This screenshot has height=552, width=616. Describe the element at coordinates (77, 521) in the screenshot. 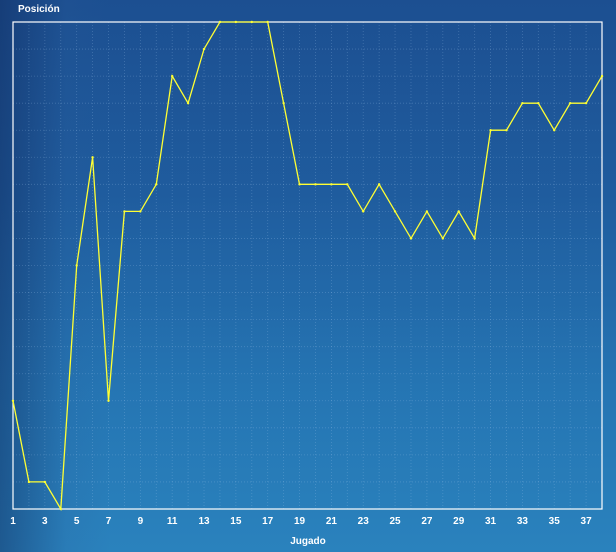

I see `x-tick-label: 5` at that location.